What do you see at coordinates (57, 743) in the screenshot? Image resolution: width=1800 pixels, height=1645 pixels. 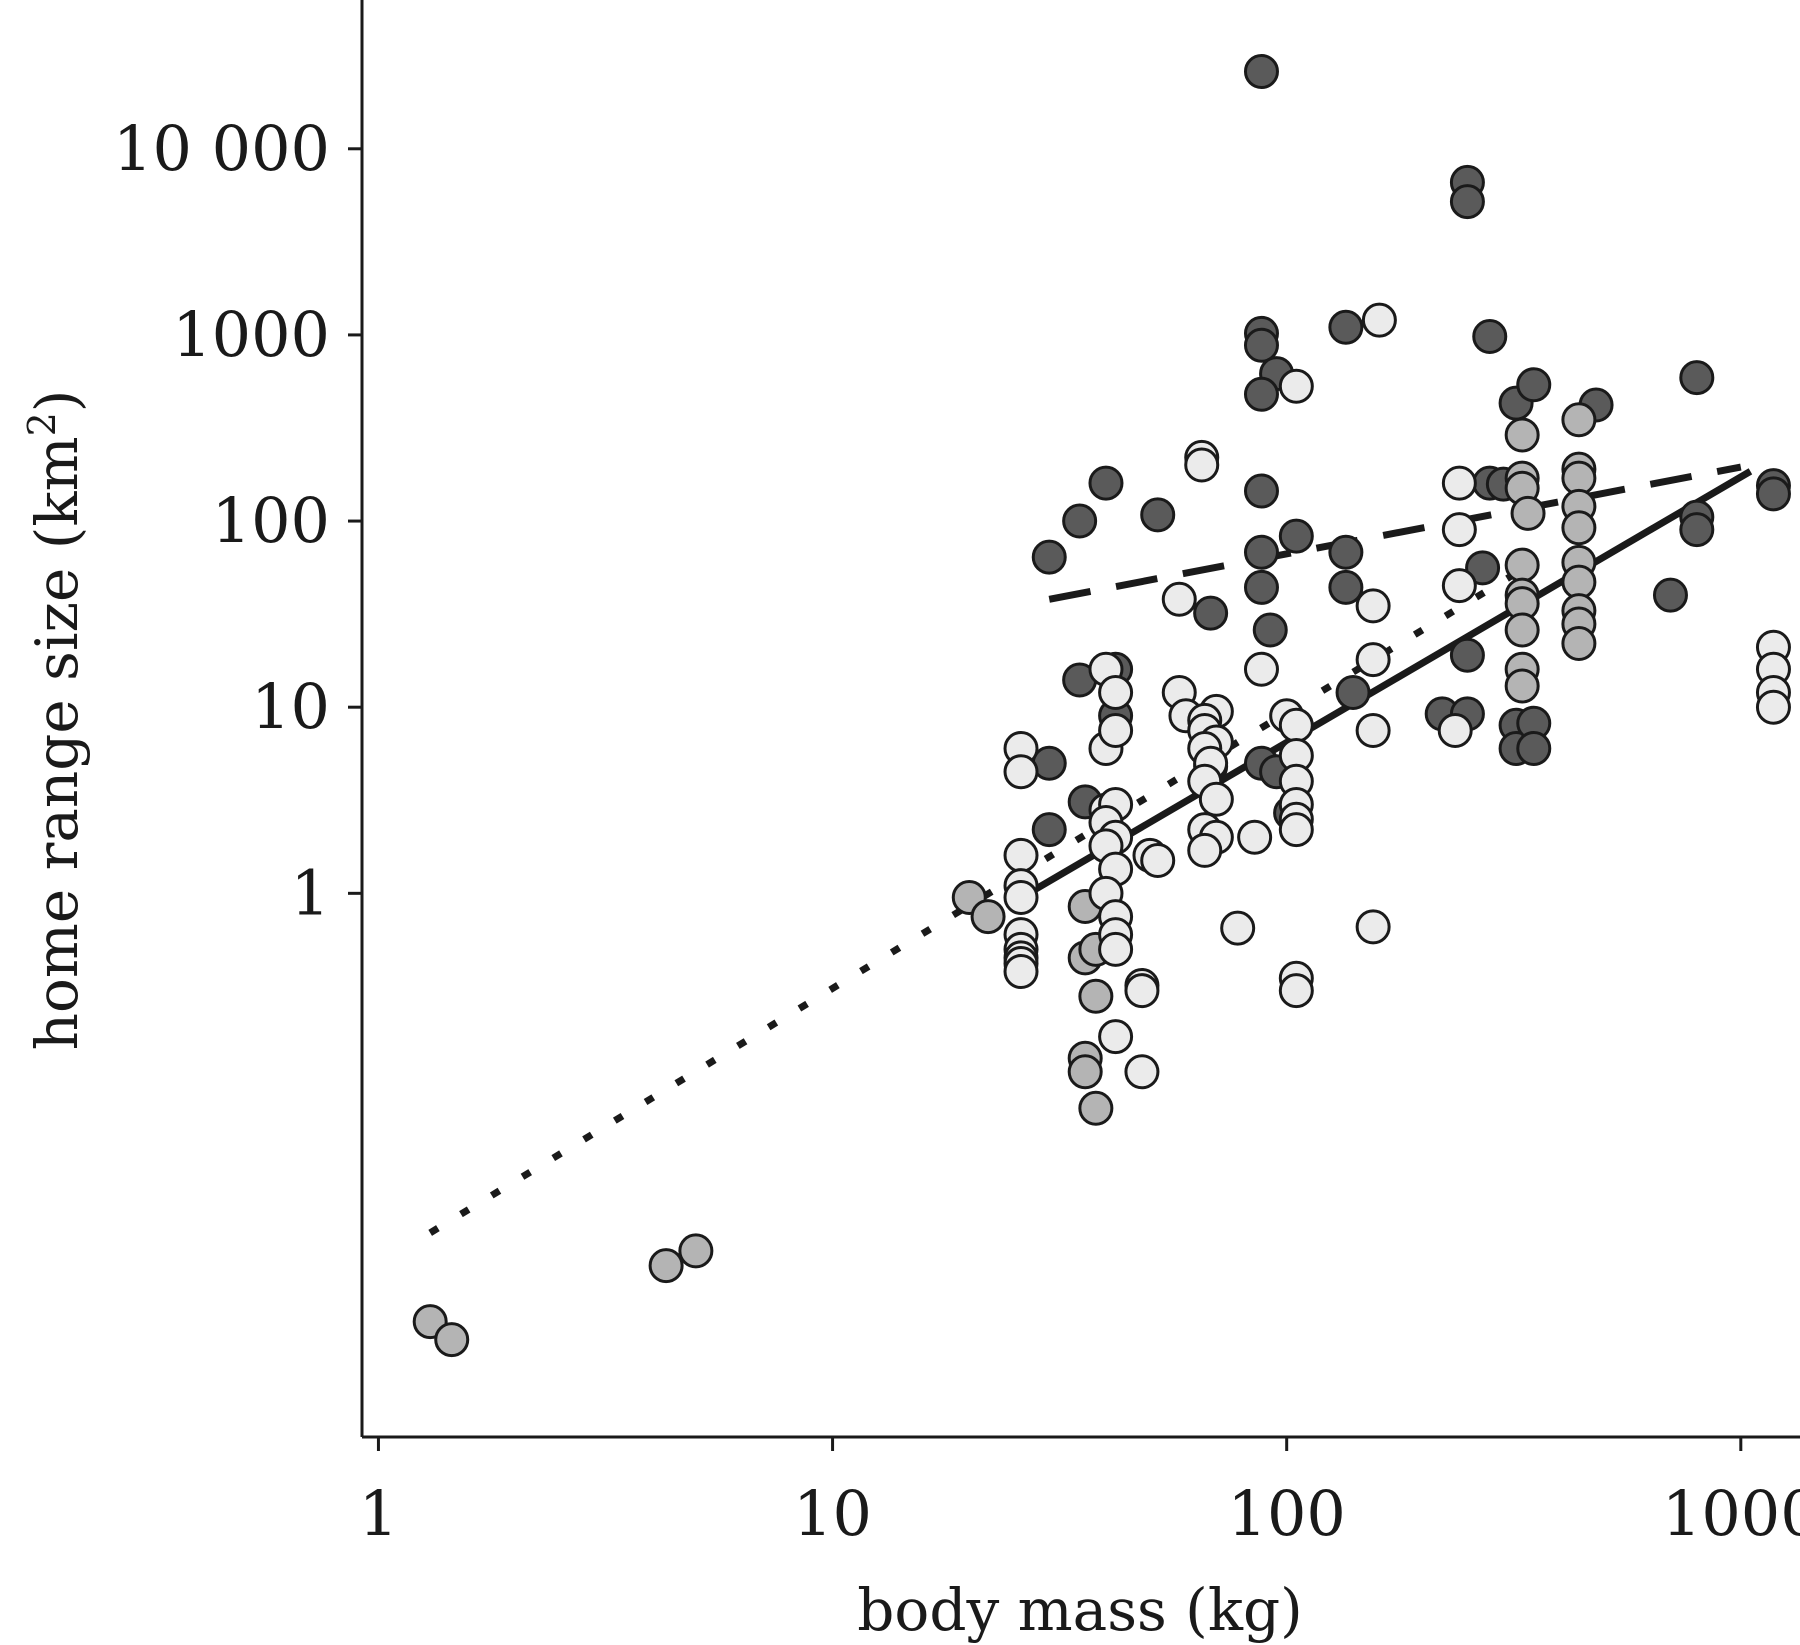 I see `y-axis-label-main: home range size (km` at bounding box center [57, 743].